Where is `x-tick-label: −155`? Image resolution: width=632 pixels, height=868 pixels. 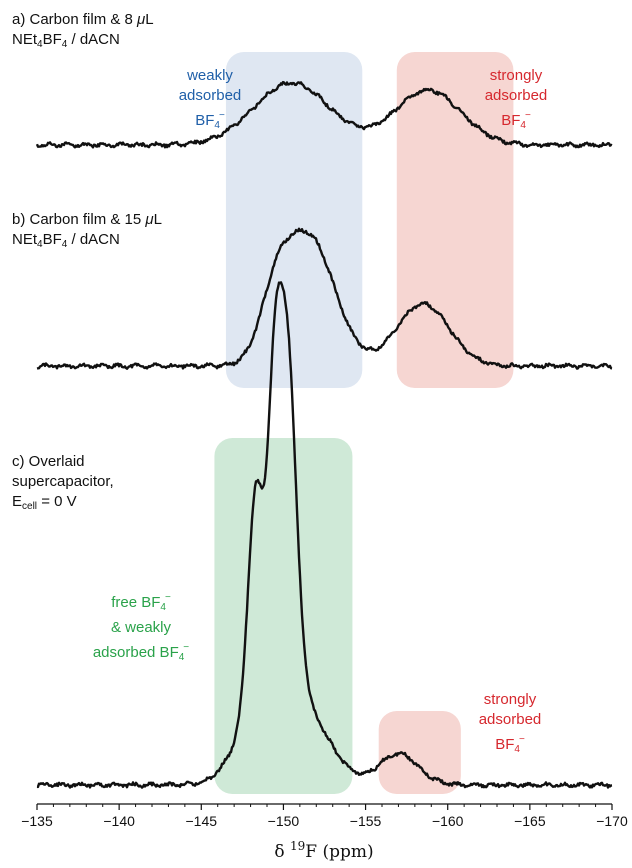 x-tick-label: −155 is located at coordinates (366, 821).